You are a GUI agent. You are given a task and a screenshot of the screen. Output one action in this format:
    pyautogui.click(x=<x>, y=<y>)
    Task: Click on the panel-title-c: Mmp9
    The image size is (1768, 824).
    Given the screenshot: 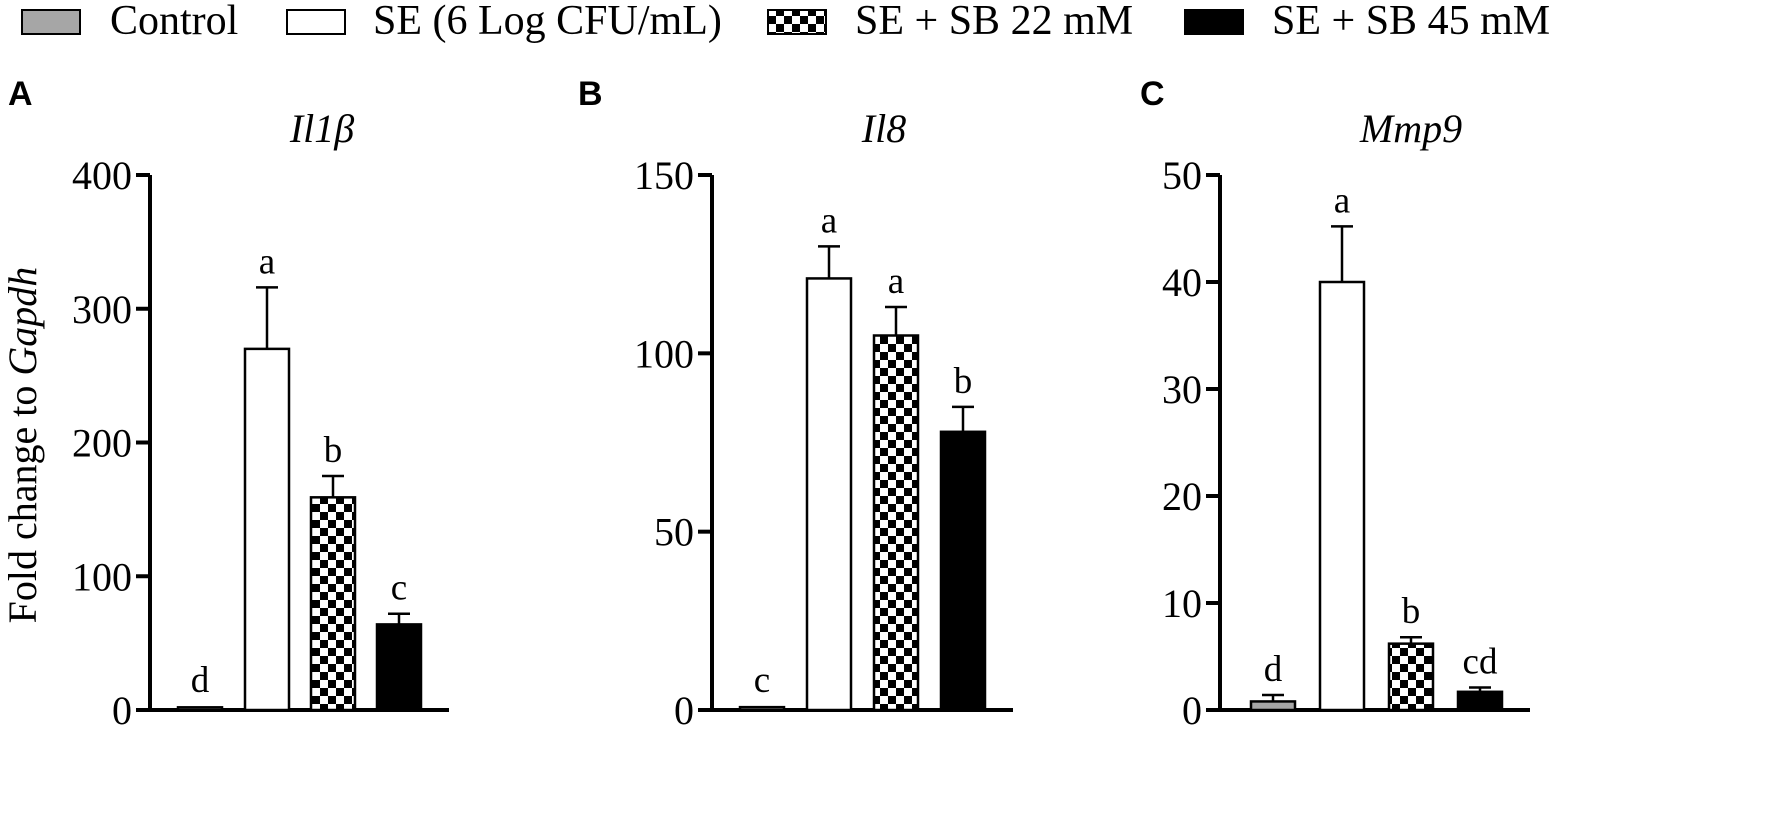 What is the action you would take?
    pyautogui.click(x=1410, y=128)
    